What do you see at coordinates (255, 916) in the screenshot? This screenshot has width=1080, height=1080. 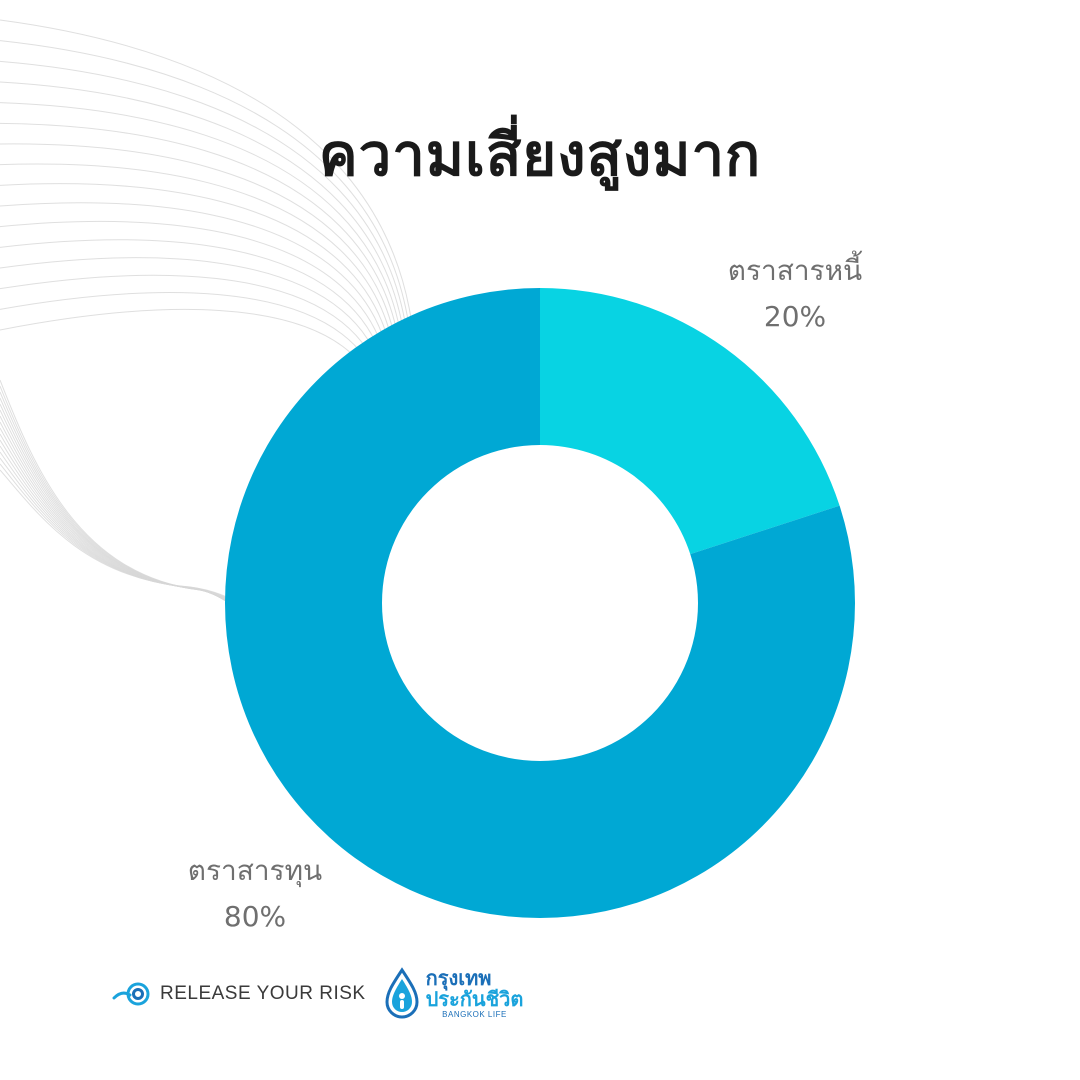 I see `slice-label-equity-value: 80%` at bounding box center [255, 916].